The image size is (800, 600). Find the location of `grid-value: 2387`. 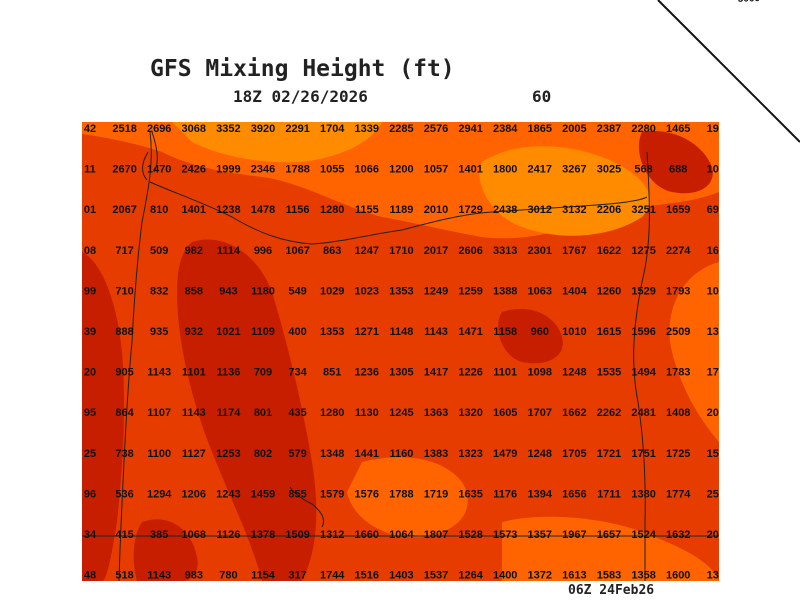

grid-value: 2387 is located at coordinates (609, 129).